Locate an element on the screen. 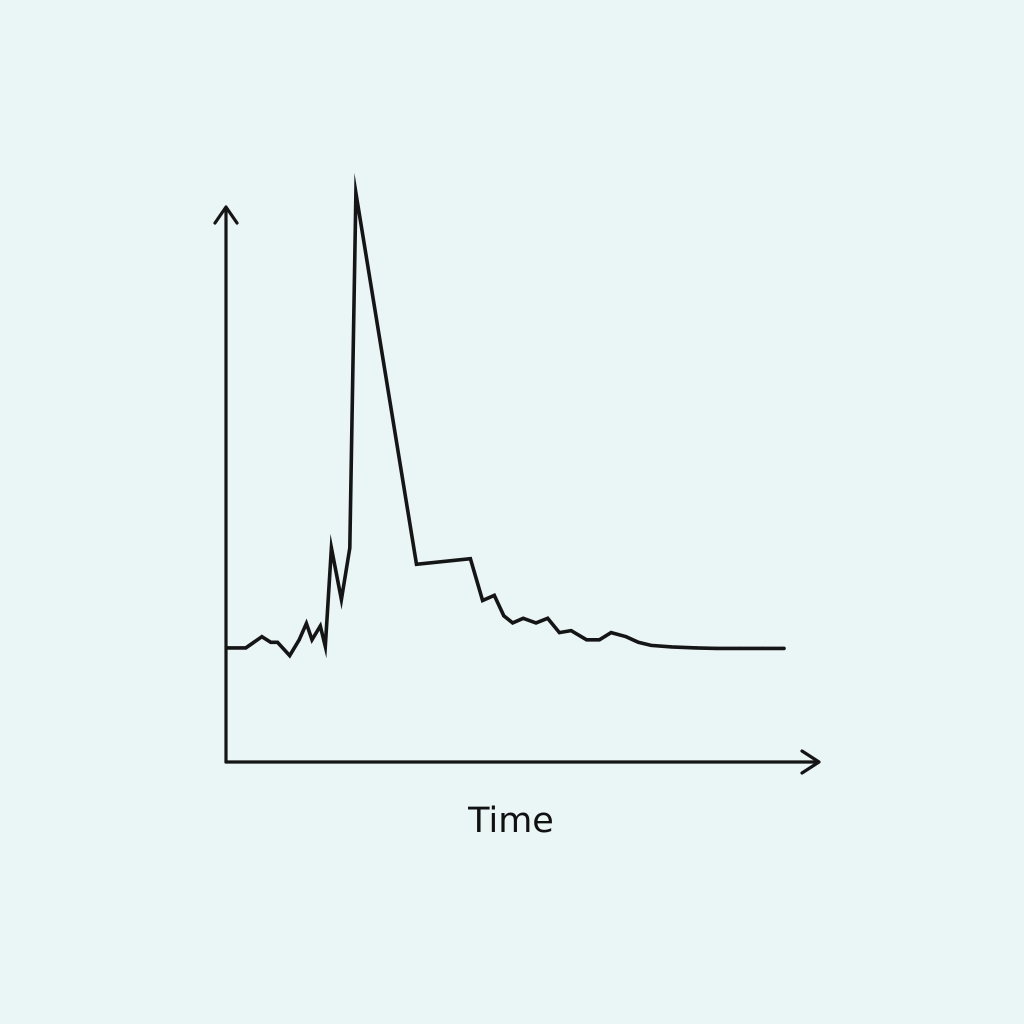 The height and width of the screenshot is (1024, 1024). x-axis-arrowhead is located at coordinates (810, 762).